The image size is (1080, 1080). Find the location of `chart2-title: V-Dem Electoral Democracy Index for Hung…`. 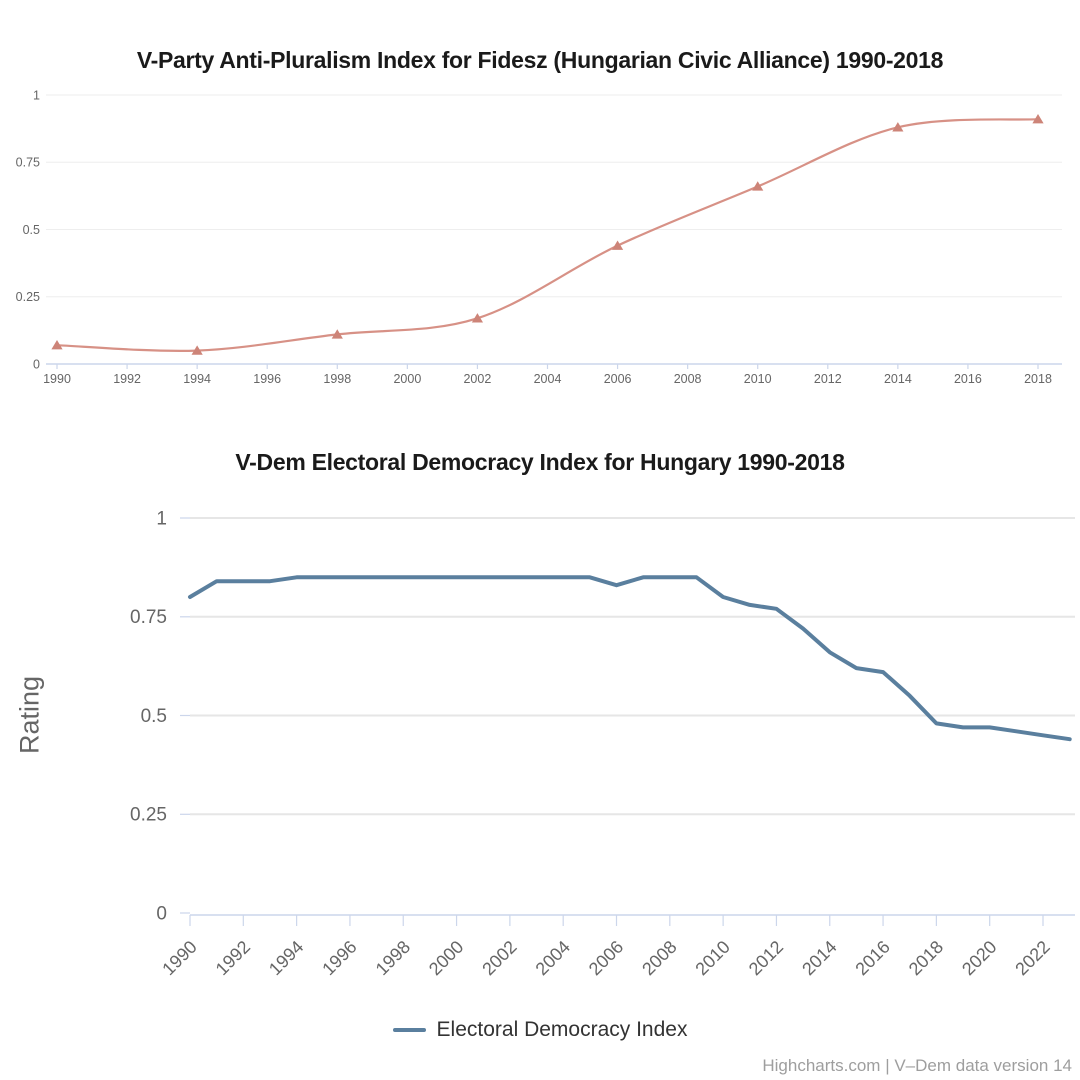

chart2-title: V-Dem Electoral Democracy Index for Hung… is located at coordinates (540, 462).